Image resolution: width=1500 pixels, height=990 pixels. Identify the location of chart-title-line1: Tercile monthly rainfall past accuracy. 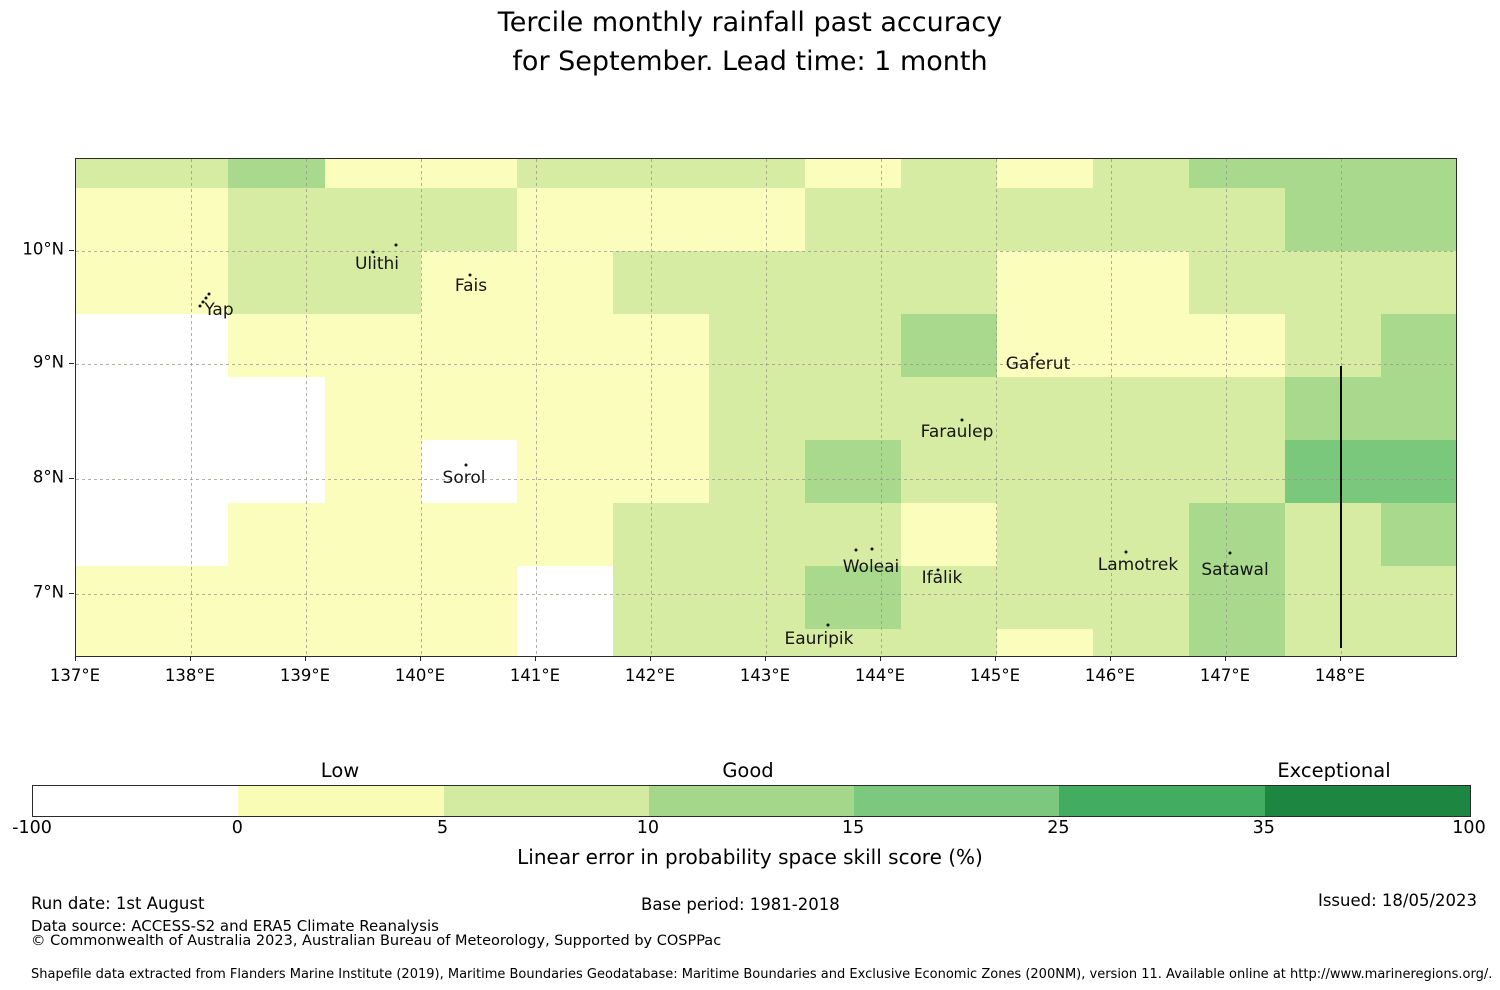
(750, 22).